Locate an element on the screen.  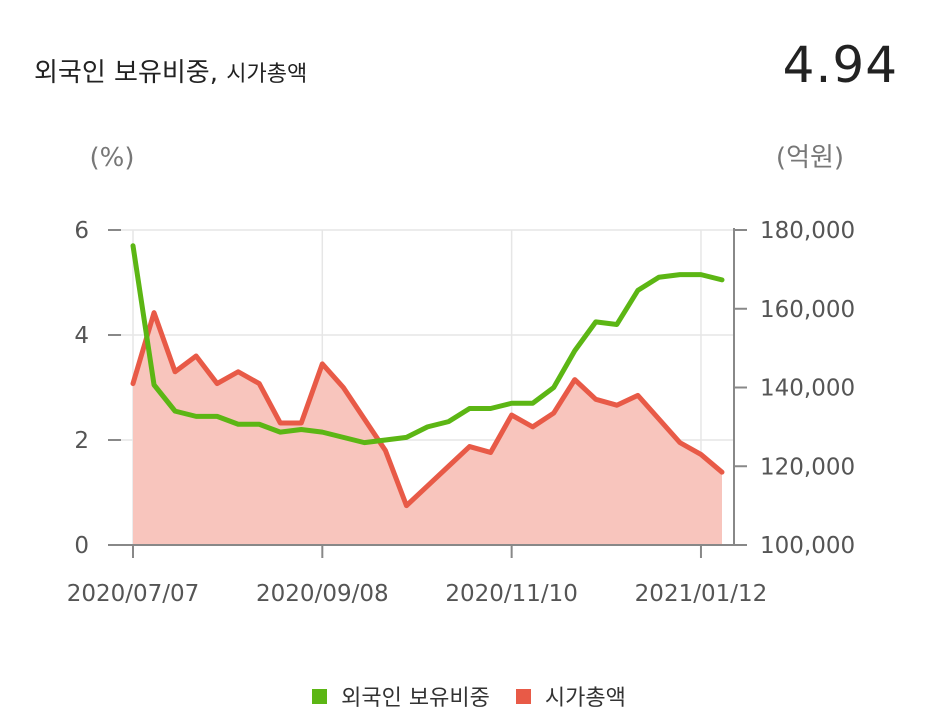
right-tick-label-1: 120,000 is located at coordinates (807, 467).